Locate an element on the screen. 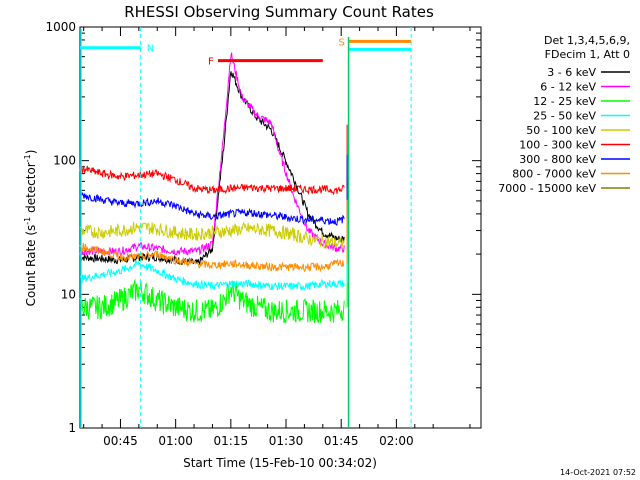 The width and height of the screenshot is (640, 480). x-tick-labels: 00:45 01:00 01:15 01:30 01:45 02:00 is located at coordinates (258, 441).